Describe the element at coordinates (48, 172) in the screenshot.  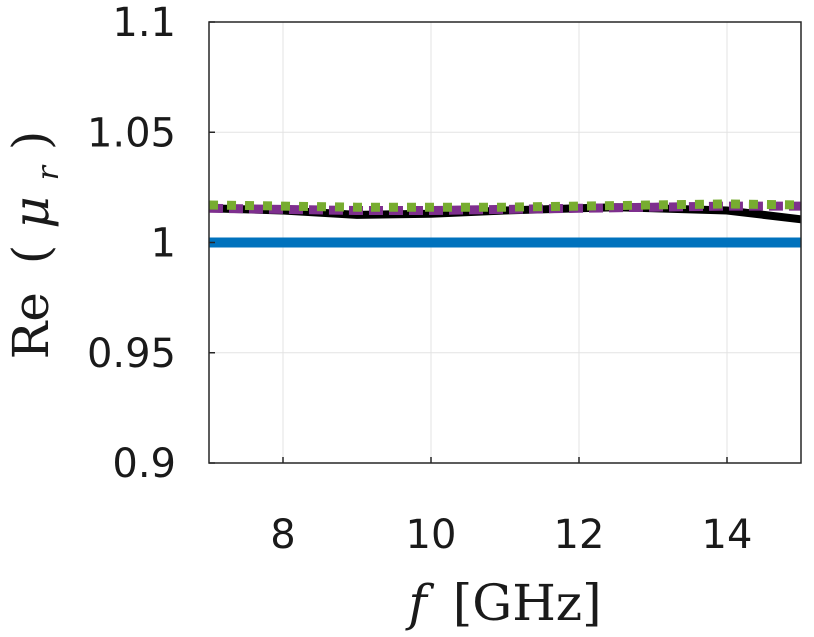
I see `y-axis-sub: r` at that location.